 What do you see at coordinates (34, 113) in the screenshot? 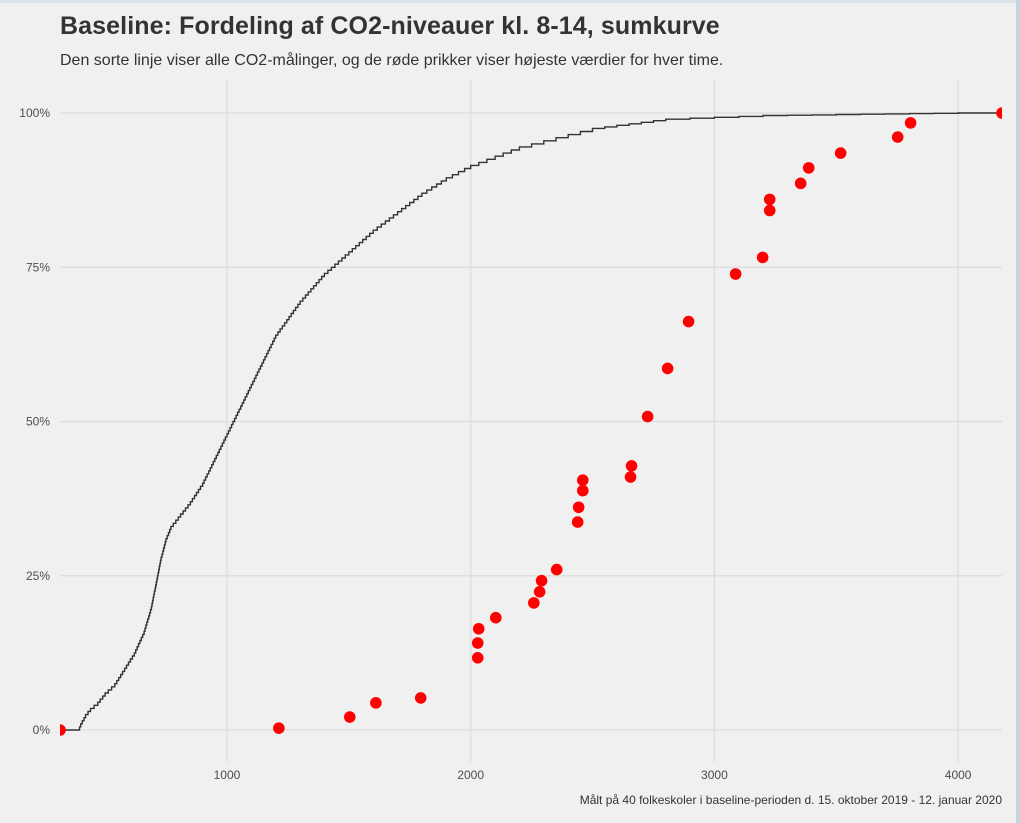
I see `y-tick-label: 100%` at bounding box center [34, 113].